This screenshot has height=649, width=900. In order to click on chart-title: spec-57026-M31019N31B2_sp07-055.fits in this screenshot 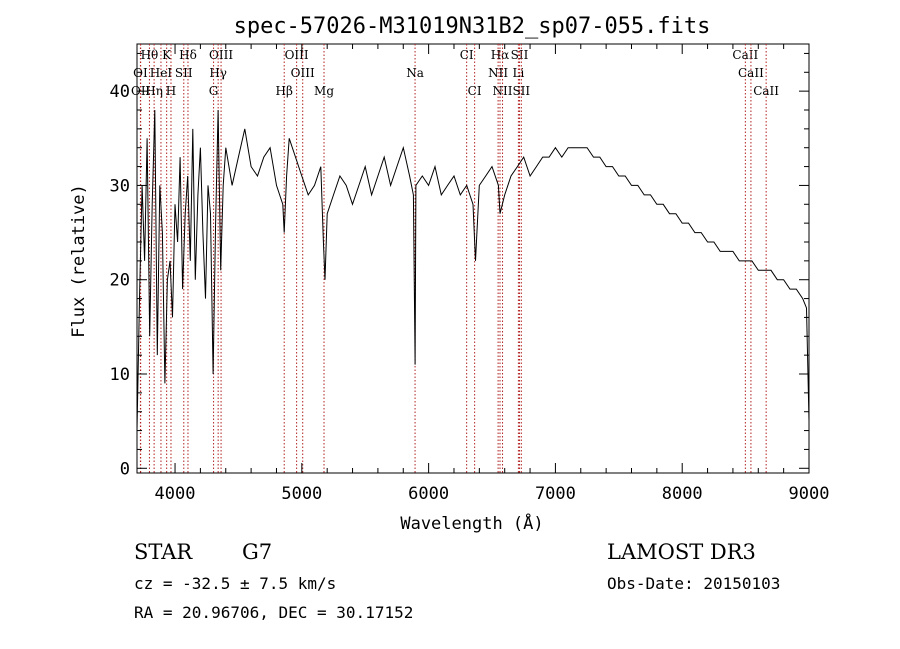, I will do `click(472, 26)`.